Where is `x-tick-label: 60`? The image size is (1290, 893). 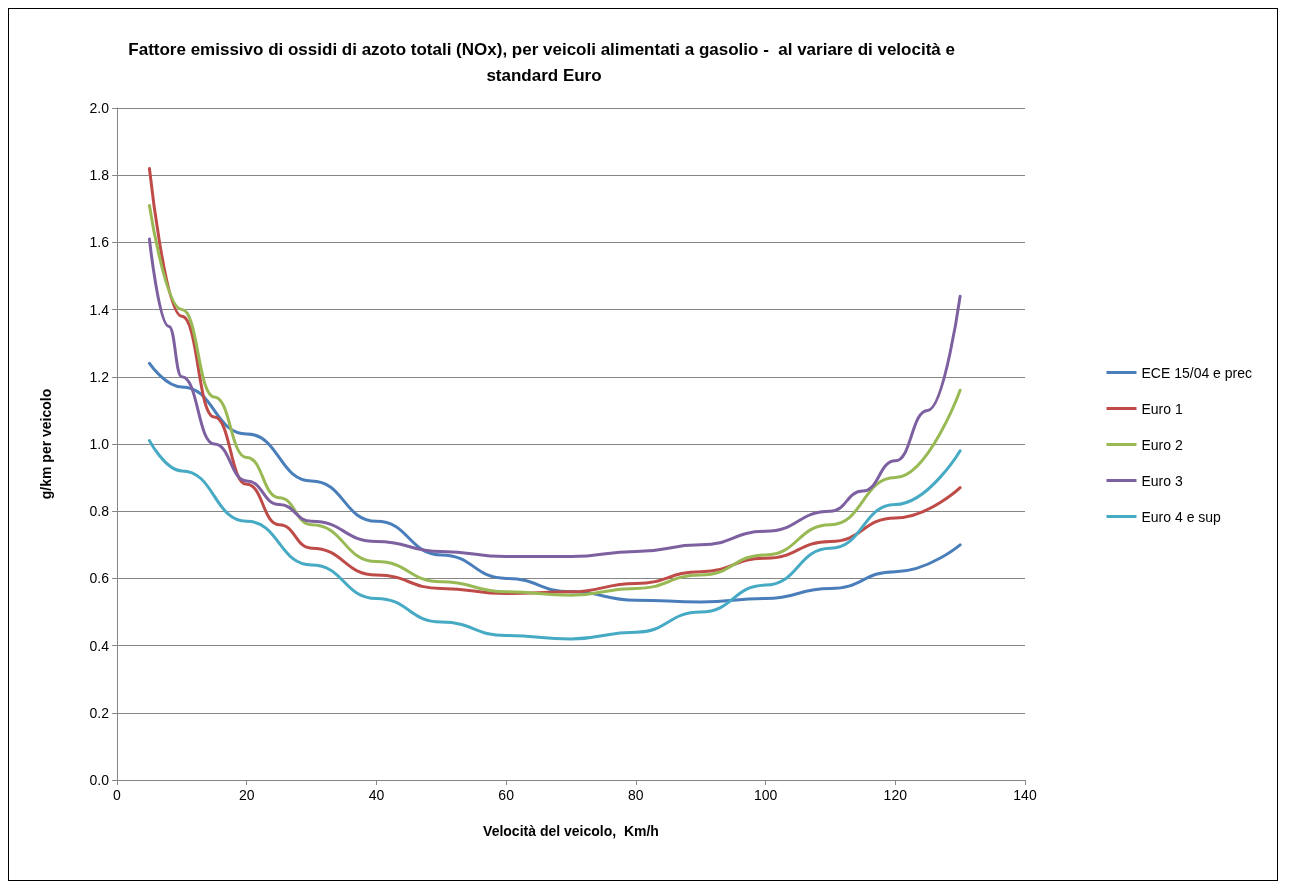
x-tick-label: 60 is located at coordinates (506, 795).